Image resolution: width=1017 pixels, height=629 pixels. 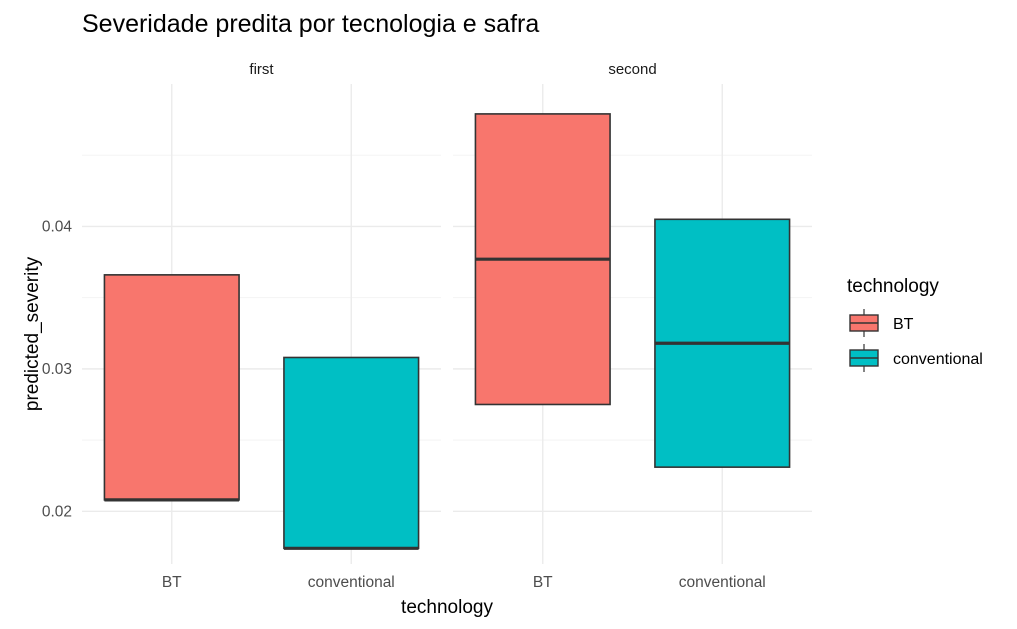 What do you see at coordinates (32, 333) in the screenshot?
I see `y-axis-title: predicted_severity` at bounding box center [32, 333].